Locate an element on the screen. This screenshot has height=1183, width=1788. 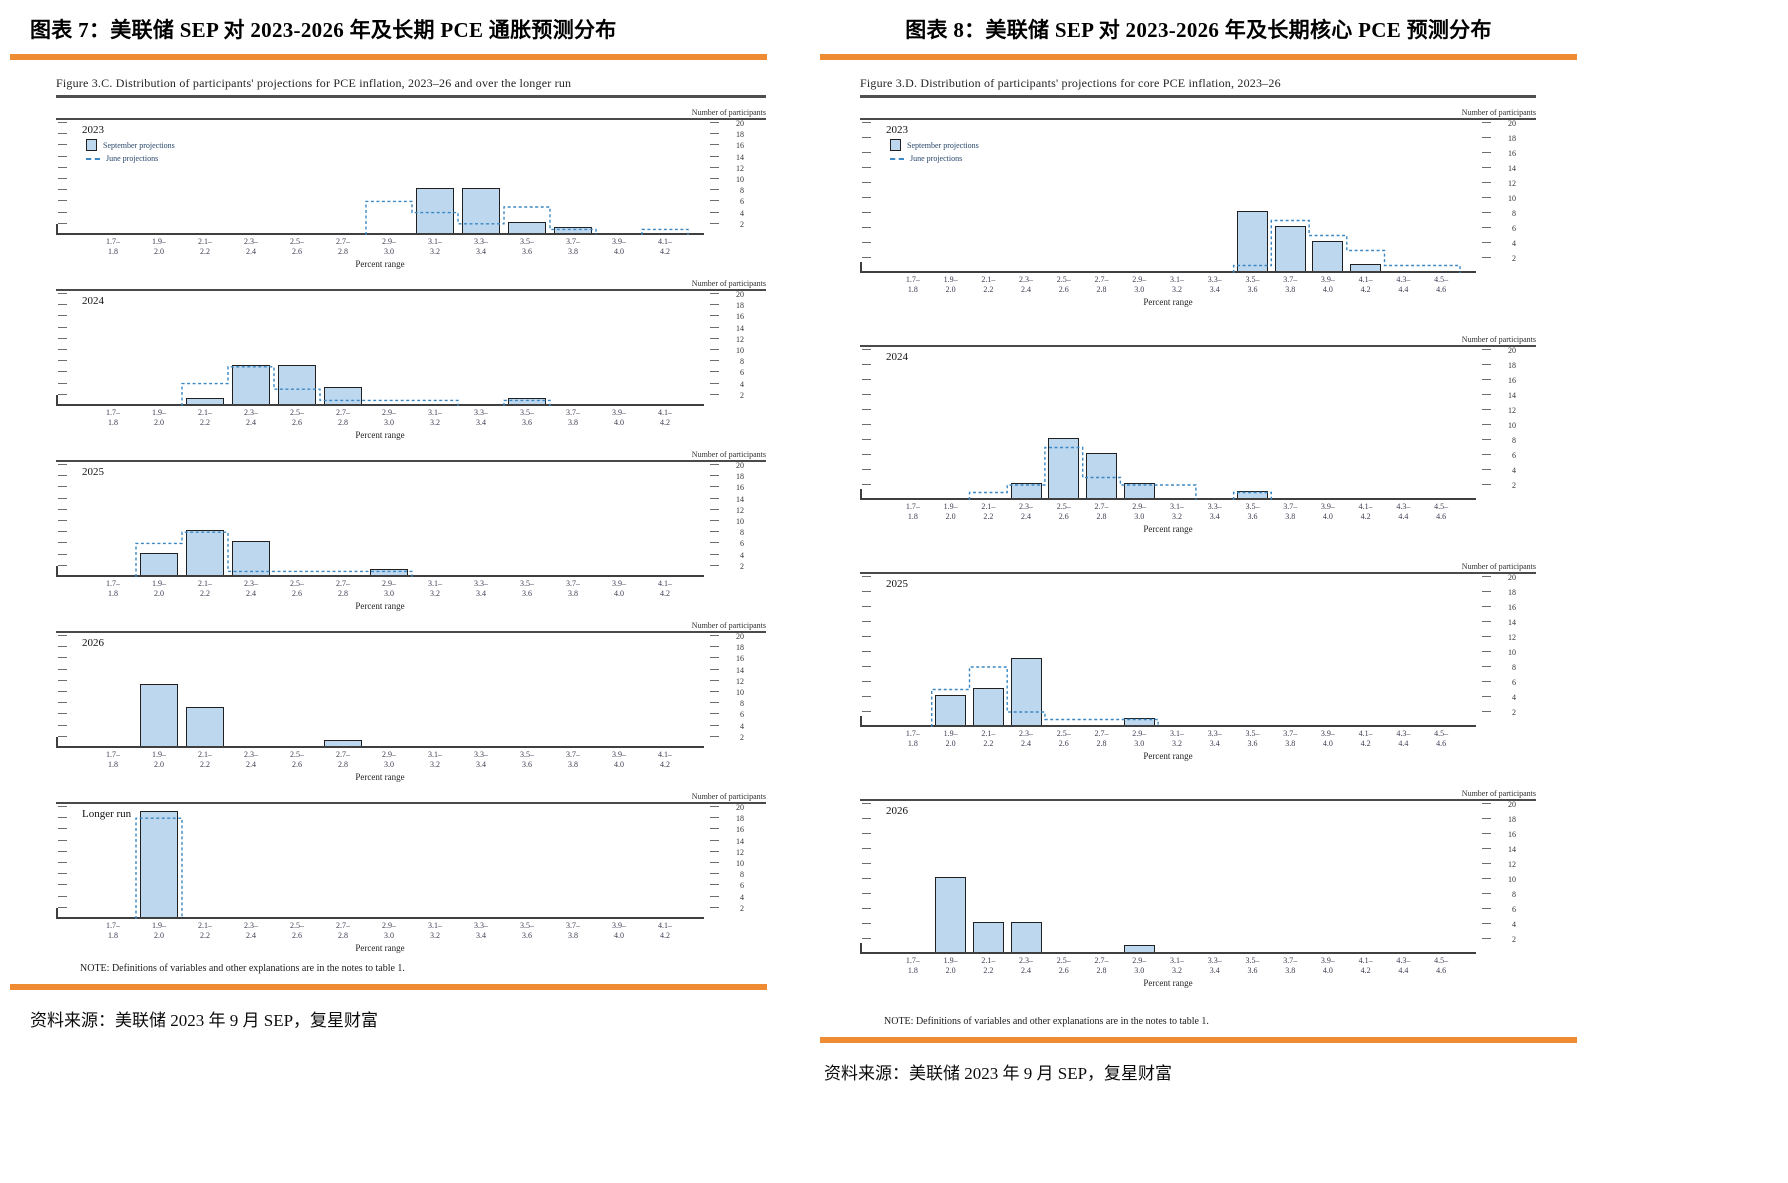
y-tick-label: 10 is located at coordinates (1512, 425).